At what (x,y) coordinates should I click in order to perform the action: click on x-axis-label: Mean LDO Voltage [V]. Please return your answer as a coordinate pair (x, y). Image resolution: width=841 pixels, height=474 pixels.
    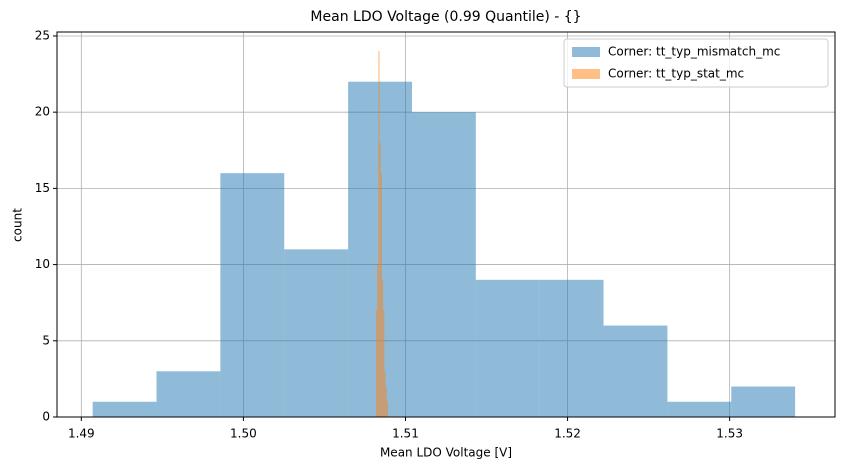
    Looking at the image, I should click on (446, 453).